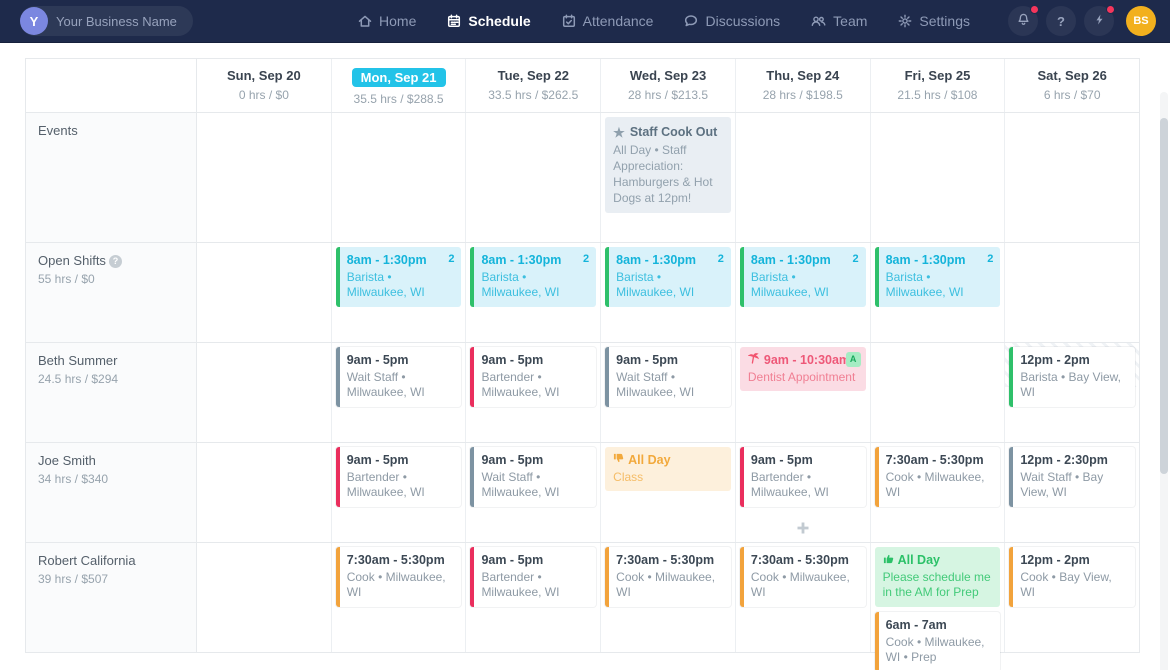 Image resolution: width=1170 pixels, height=670 pixels. I want to click on cell-joe-mon: 9am - 5pm Bartender • Milwaukee, WI, so click(399, 492).